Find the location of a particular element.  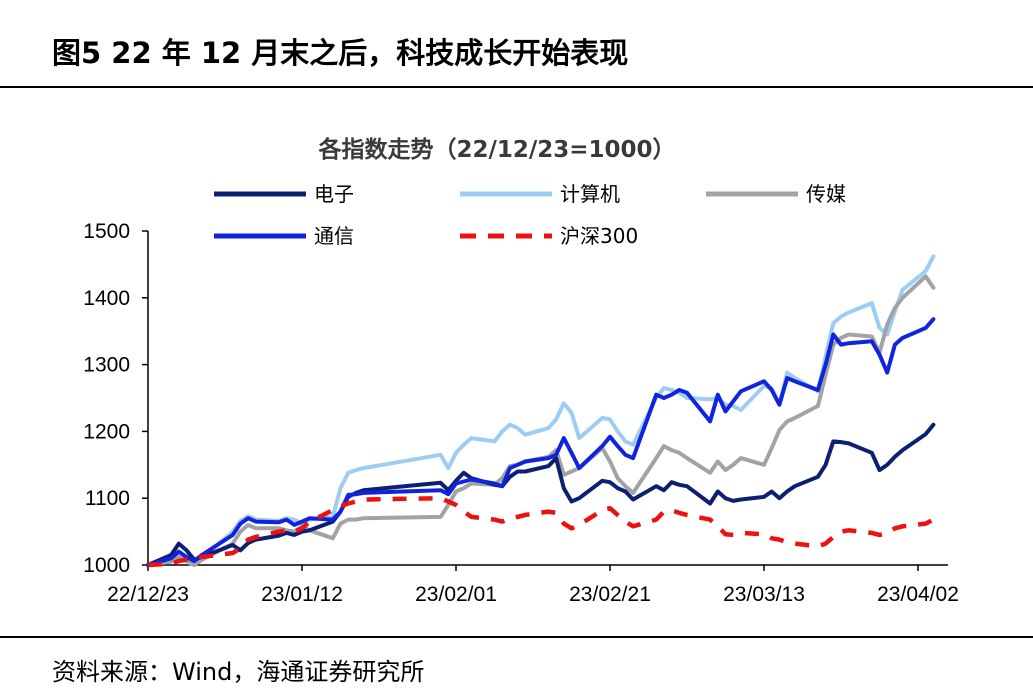

x-tick-label: 22/12/23 is located at coordinates (148, 594).